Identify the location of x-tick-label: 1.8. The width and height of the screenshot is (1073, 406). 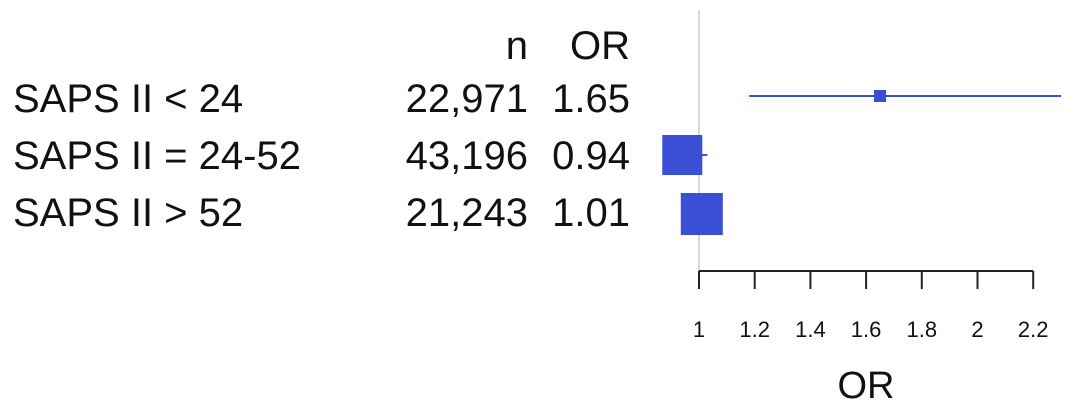
(922, 329).